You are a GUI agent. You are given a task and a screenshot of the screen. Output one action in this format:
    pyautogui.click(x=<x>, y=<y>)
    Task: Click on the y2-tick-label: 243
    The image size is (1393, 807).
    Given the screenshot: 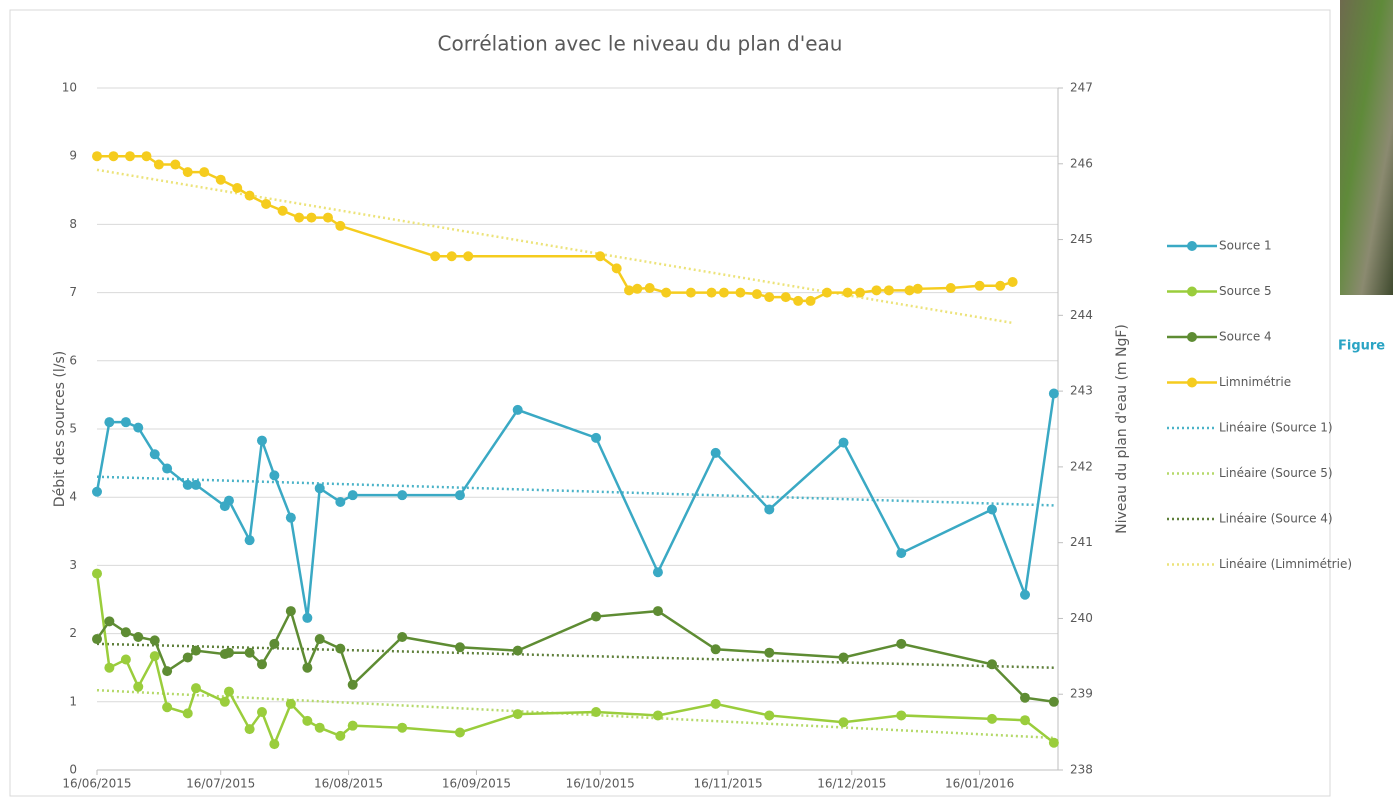 What is the action you would take?
    pyautogui.click(x=1081, y=391)
    